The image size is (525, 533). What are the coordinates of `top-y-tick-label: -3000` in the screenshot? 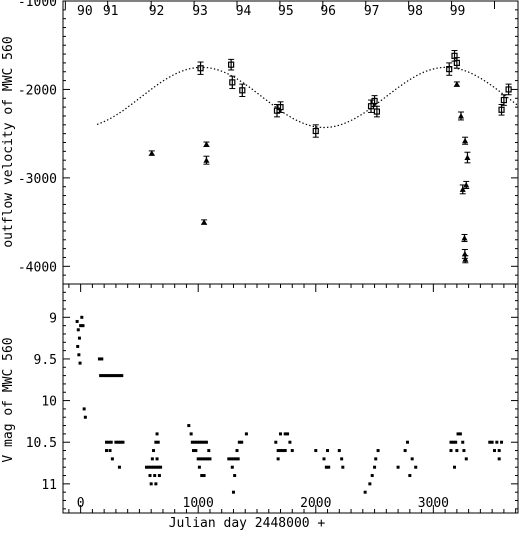 It's located at (37, 179).